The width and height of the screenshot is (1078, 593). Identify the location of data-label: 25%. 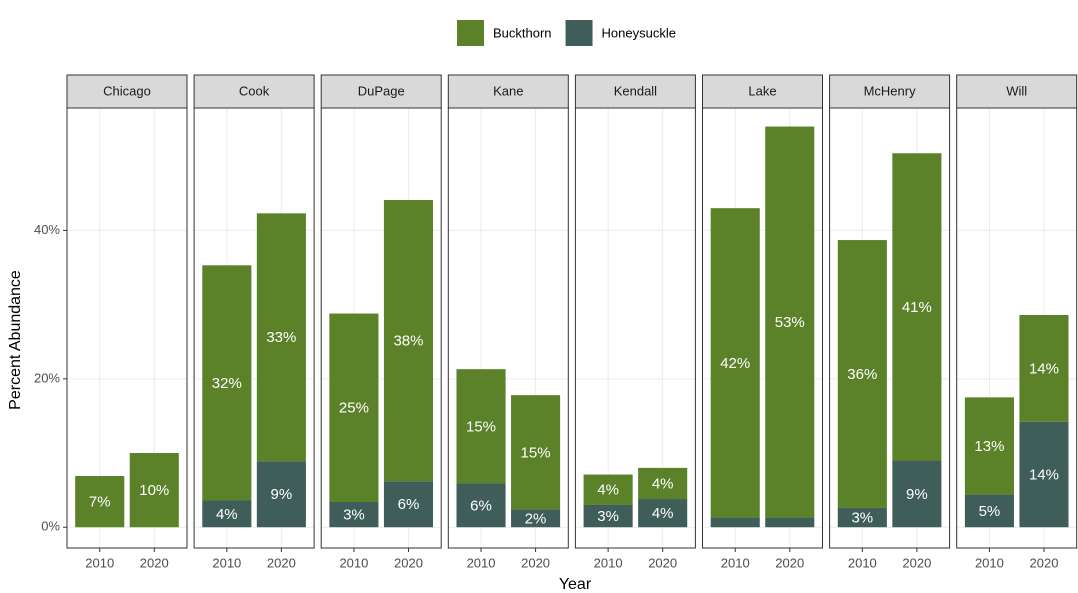
(354, 408).